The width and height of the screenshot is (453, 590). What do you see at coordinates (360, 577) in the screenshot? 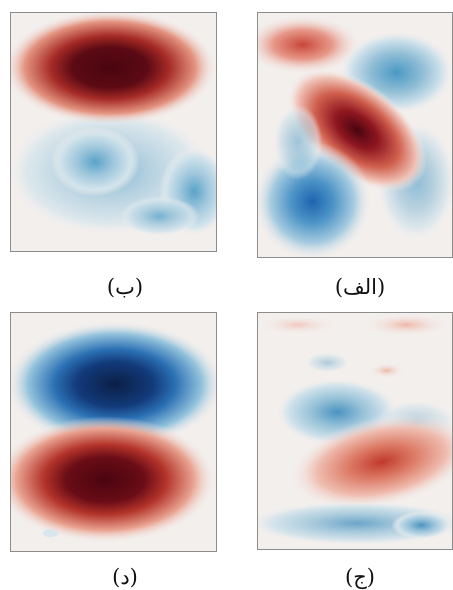
I see `panel-label-jim: (ج)` at bounding box center [360, 577].